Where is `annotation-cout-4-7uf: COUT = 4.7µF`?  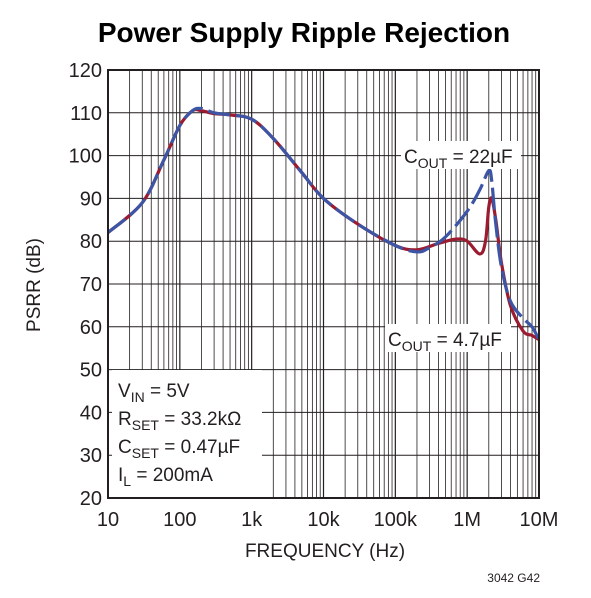 annotation-cout-4-7uf: COUT = 4.7µF is located at coordinates (448, 339).